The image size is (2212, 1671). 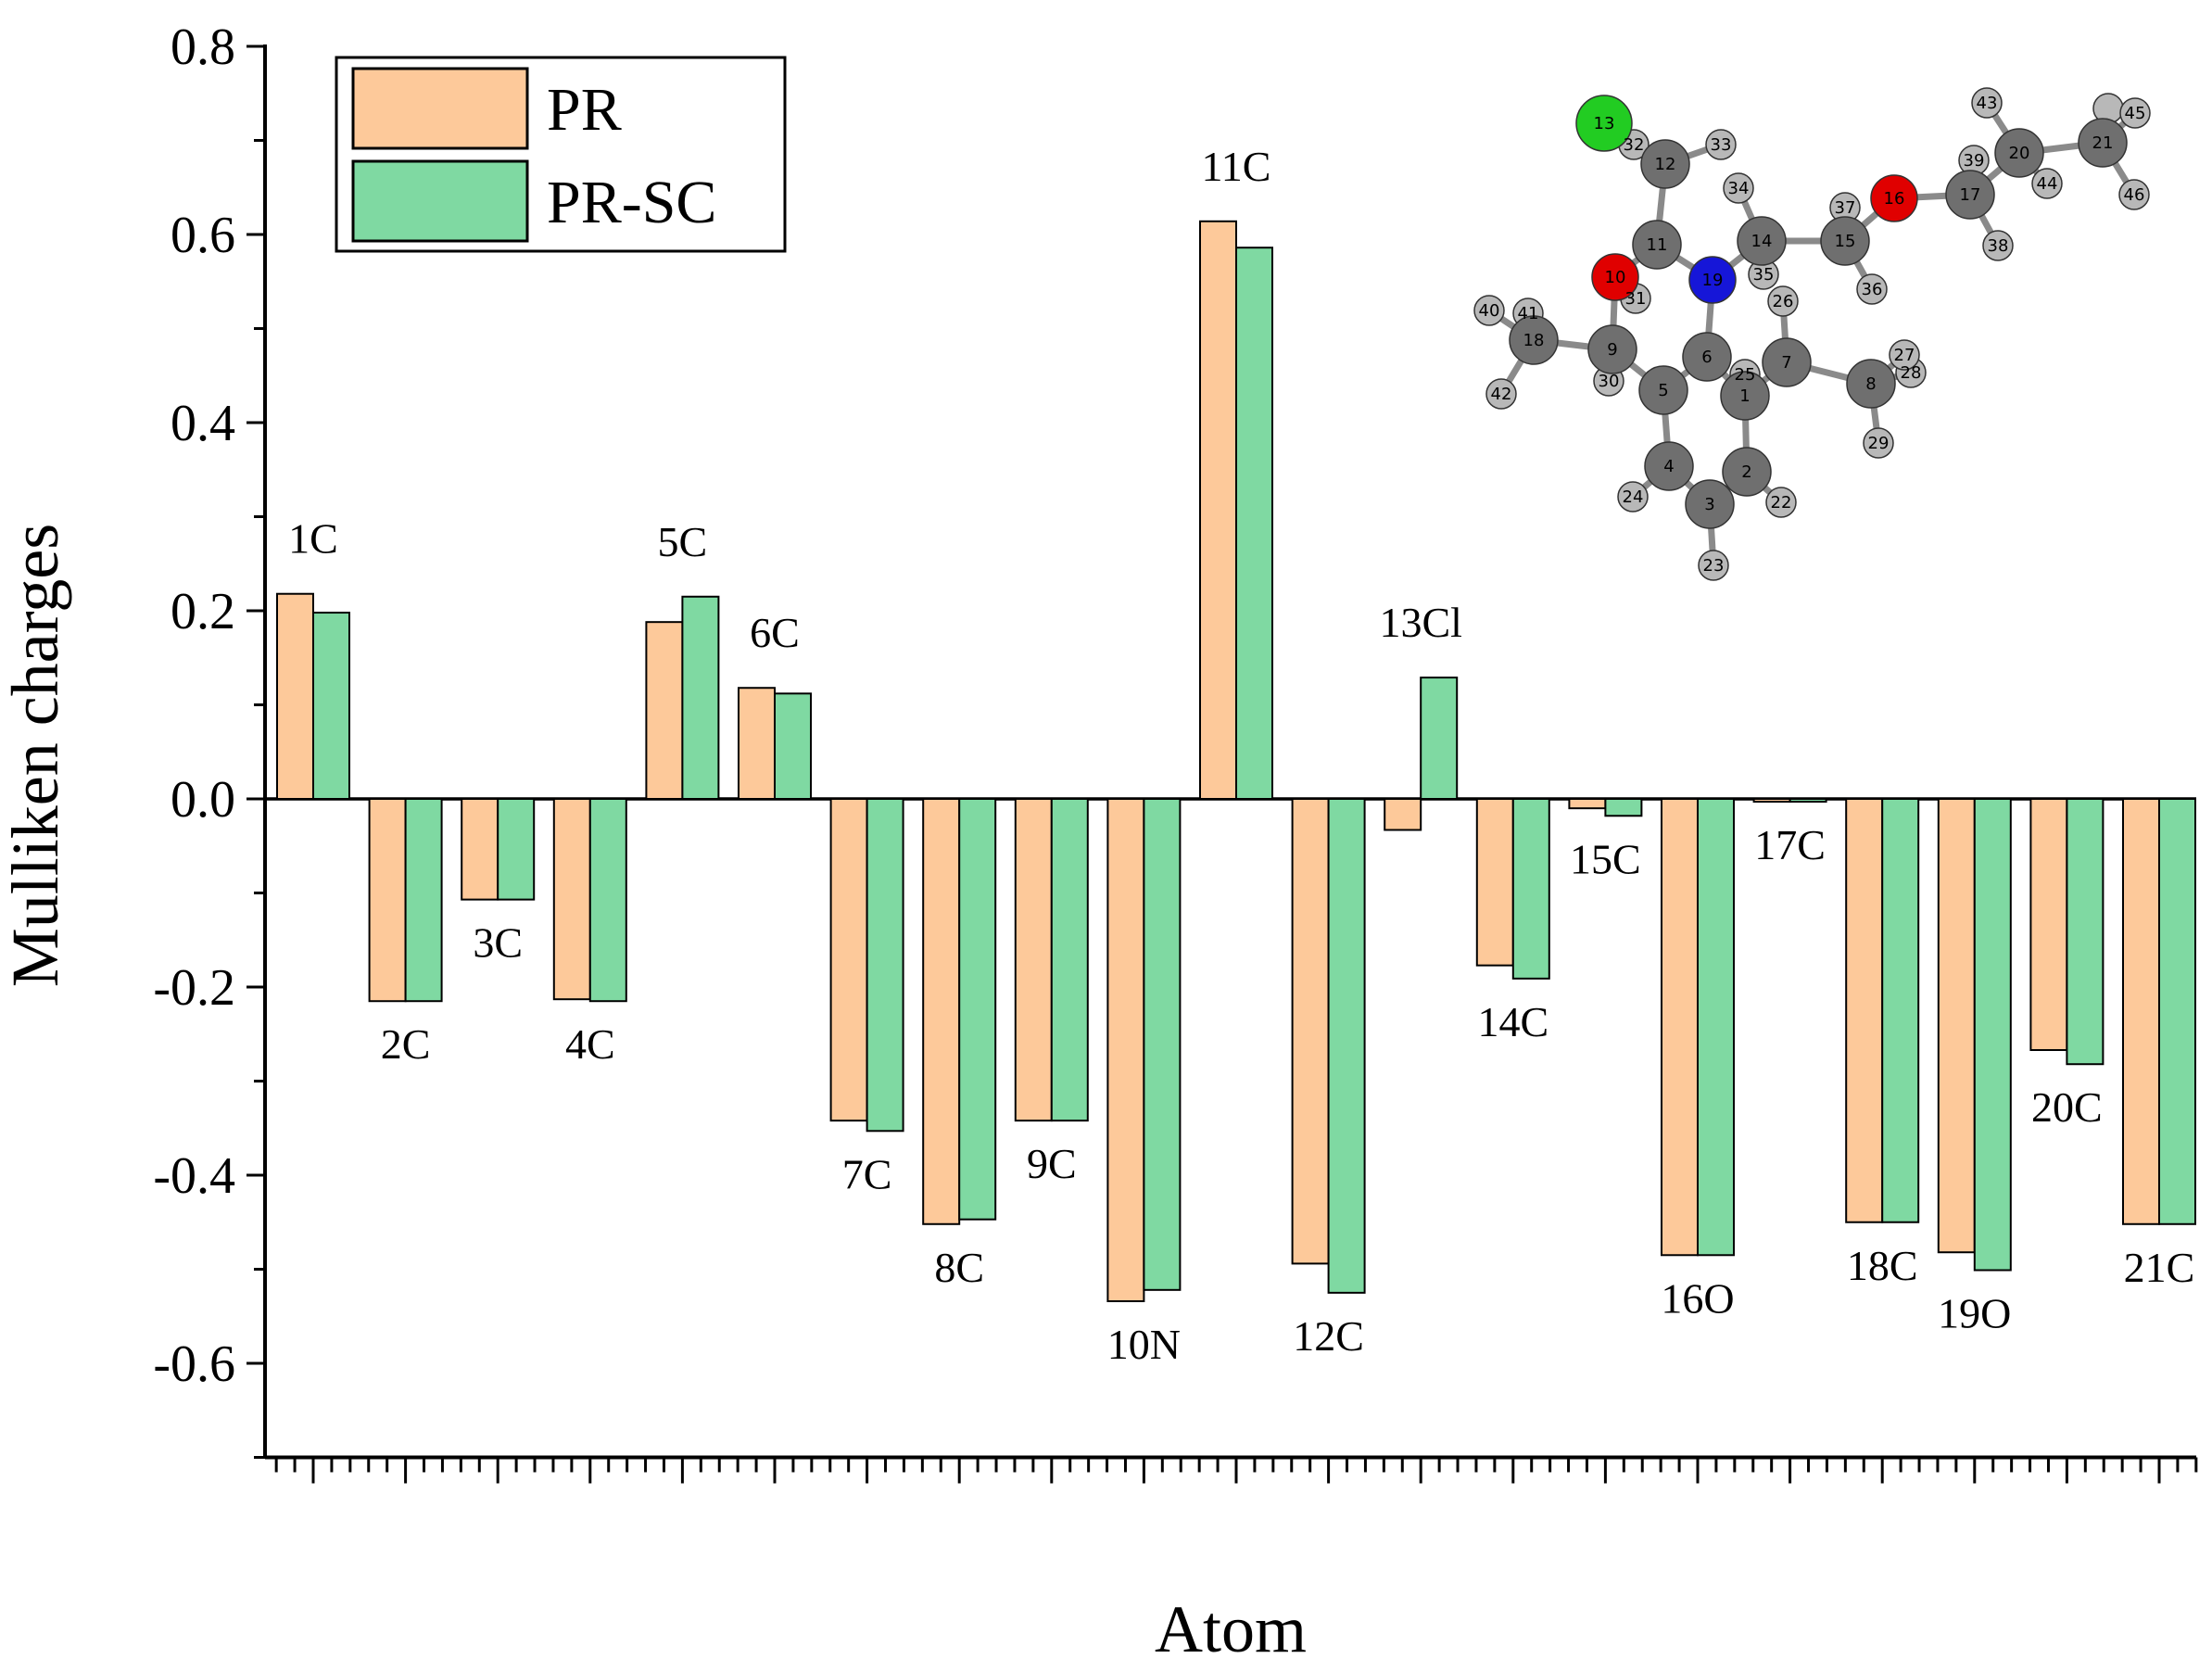 I want to click on molecule-atom-number: 44, so click(x=2047, y=184).